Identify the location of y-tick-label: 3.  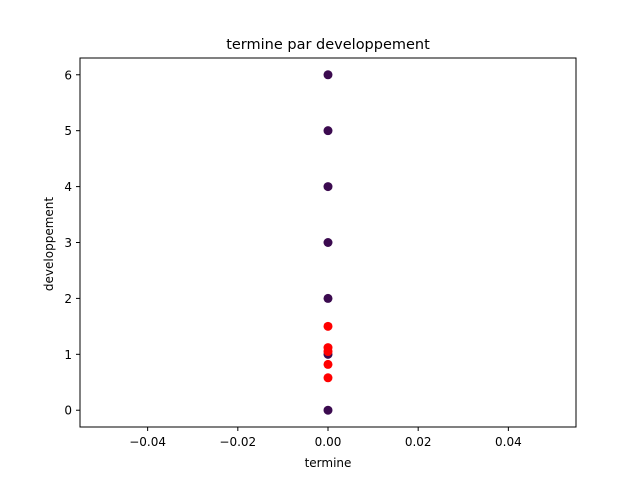
(68, 243).